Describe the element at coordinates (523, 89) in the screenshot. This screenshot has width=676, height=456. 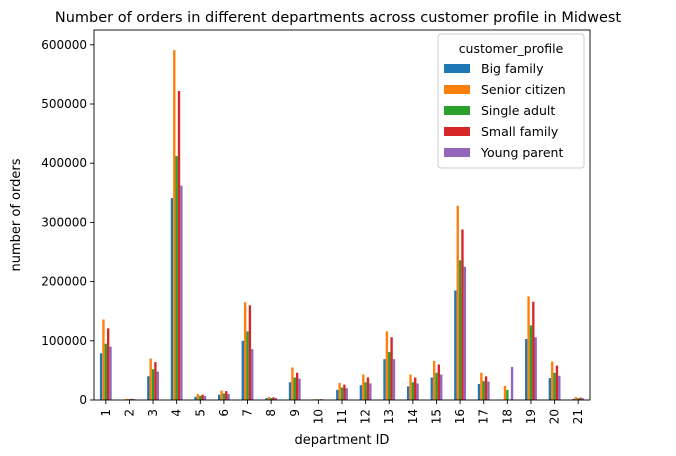
I see `legend-label-senior-citizen: Senior citizen` at that location.